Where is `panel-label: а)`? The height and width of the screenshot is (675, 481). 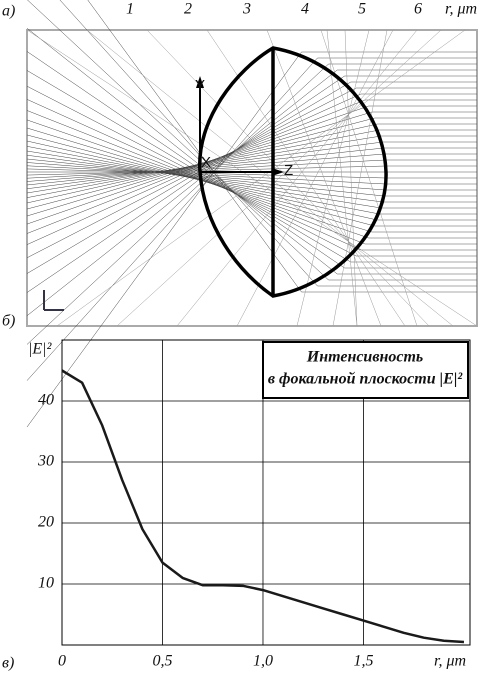
panel-label: а) is located at coordinates (8, 11).